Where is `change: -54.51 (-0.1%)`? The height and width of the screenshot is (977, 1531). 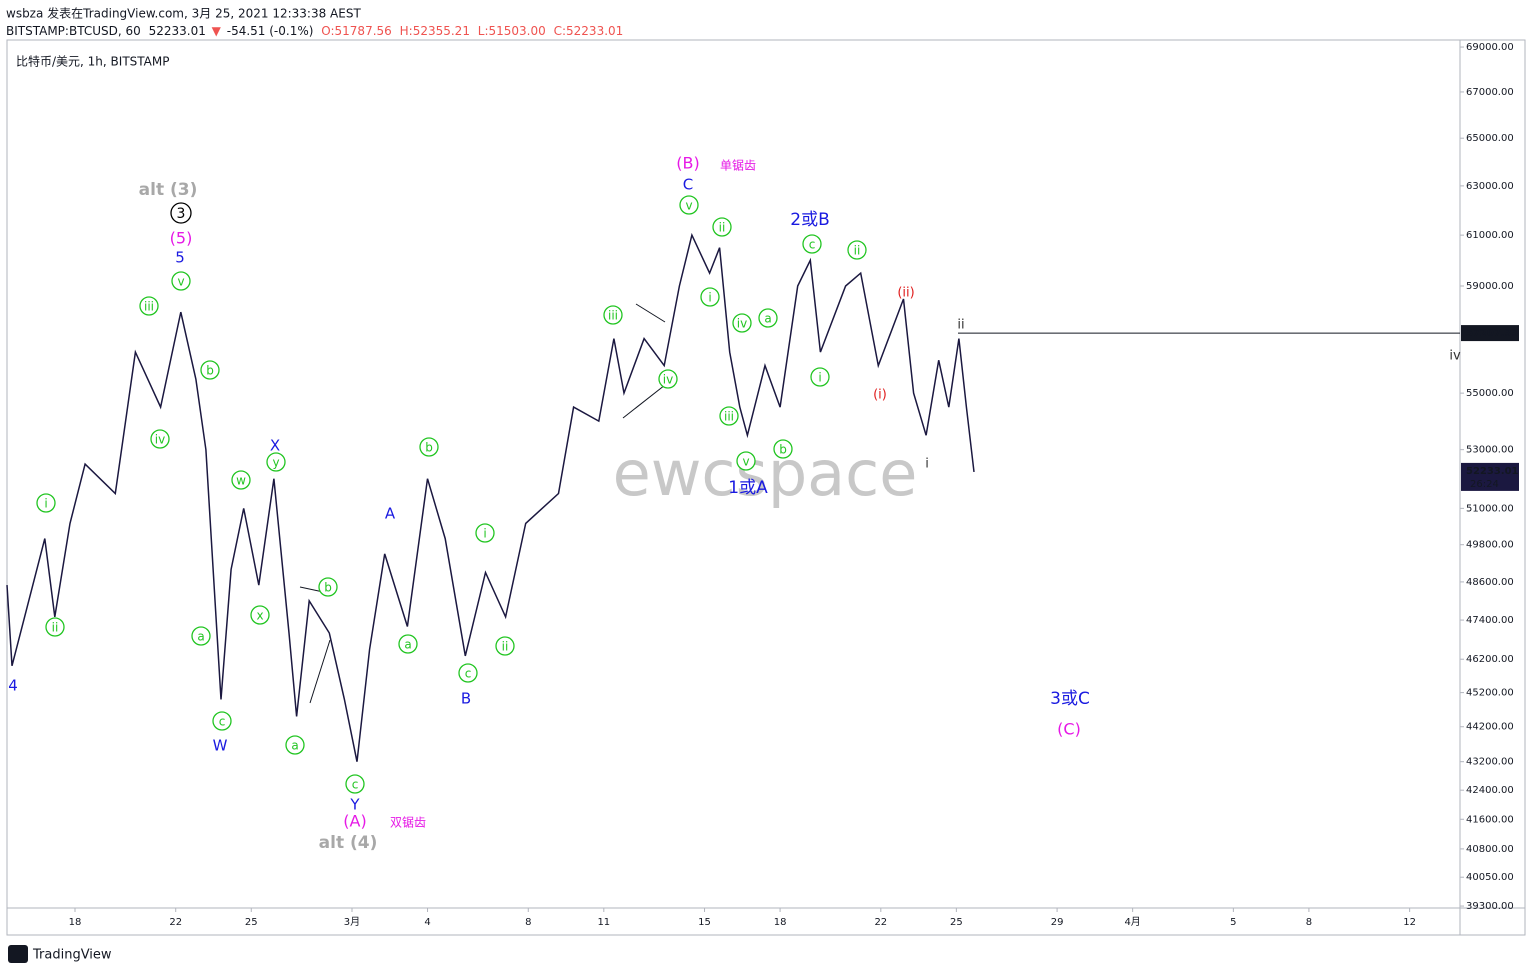 change: -54.51 (-0.1%) is located at coordinates (270, 31).